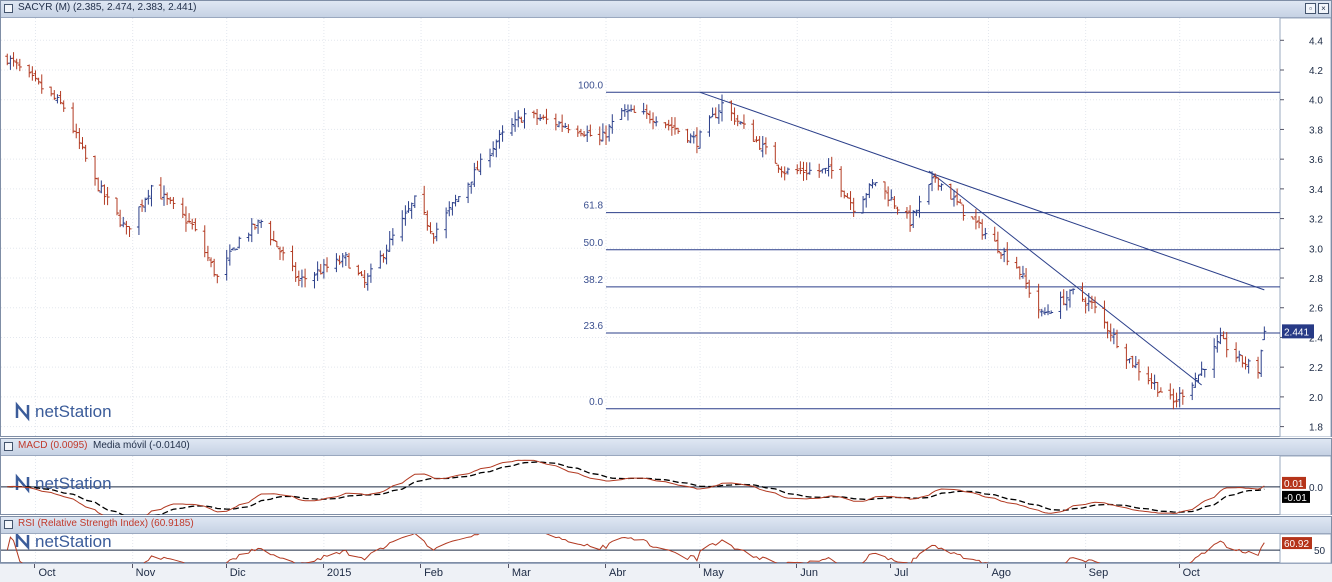 The image size is (1332, 582). I want to click on signal-value-label: -0.01, so click(1295, 498).